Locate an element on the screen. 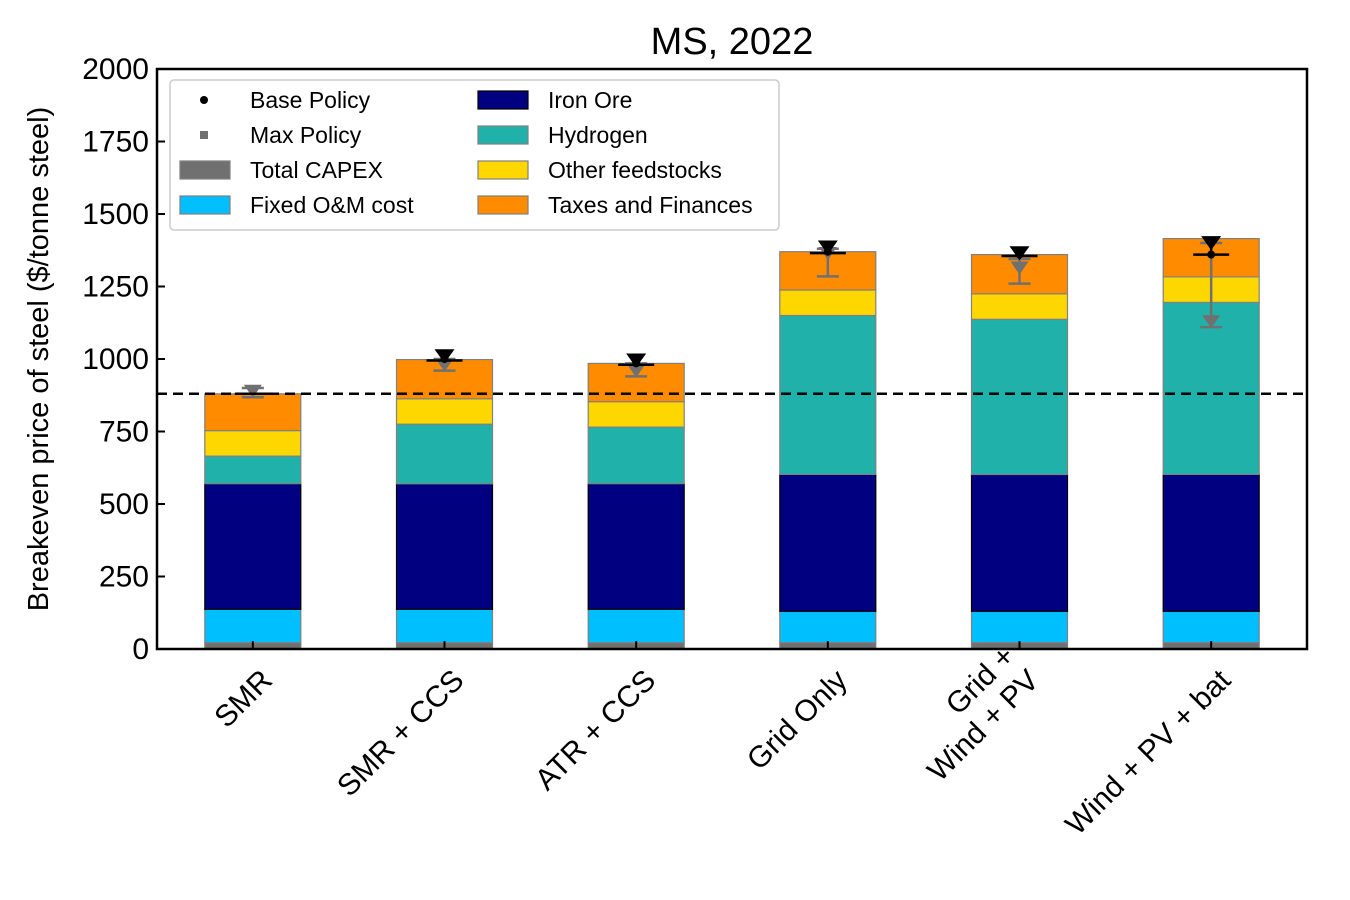  legend-label-taxes-and-finances: Taxes and Finances is located at coordinates (650, 205).